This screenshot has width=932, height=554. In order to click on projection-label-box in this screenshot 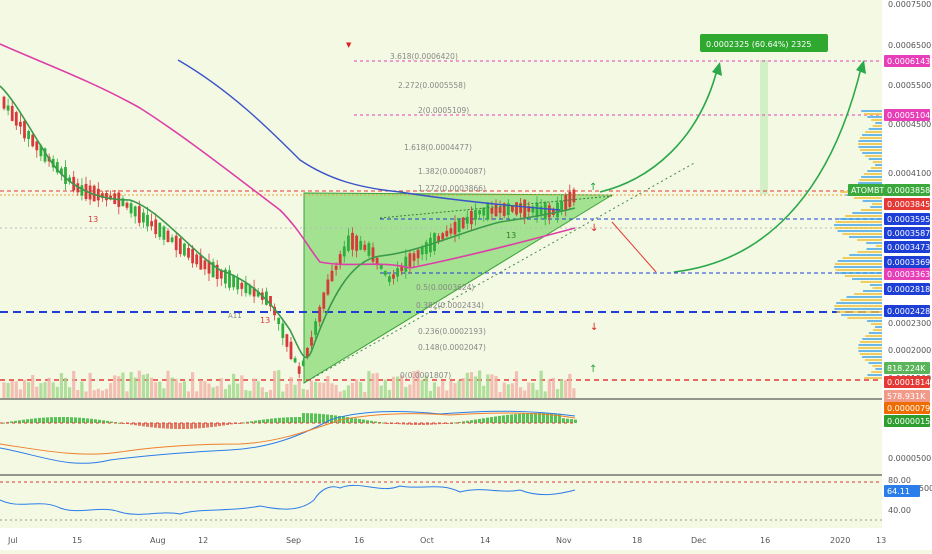, I will do `click(764, 43)`.